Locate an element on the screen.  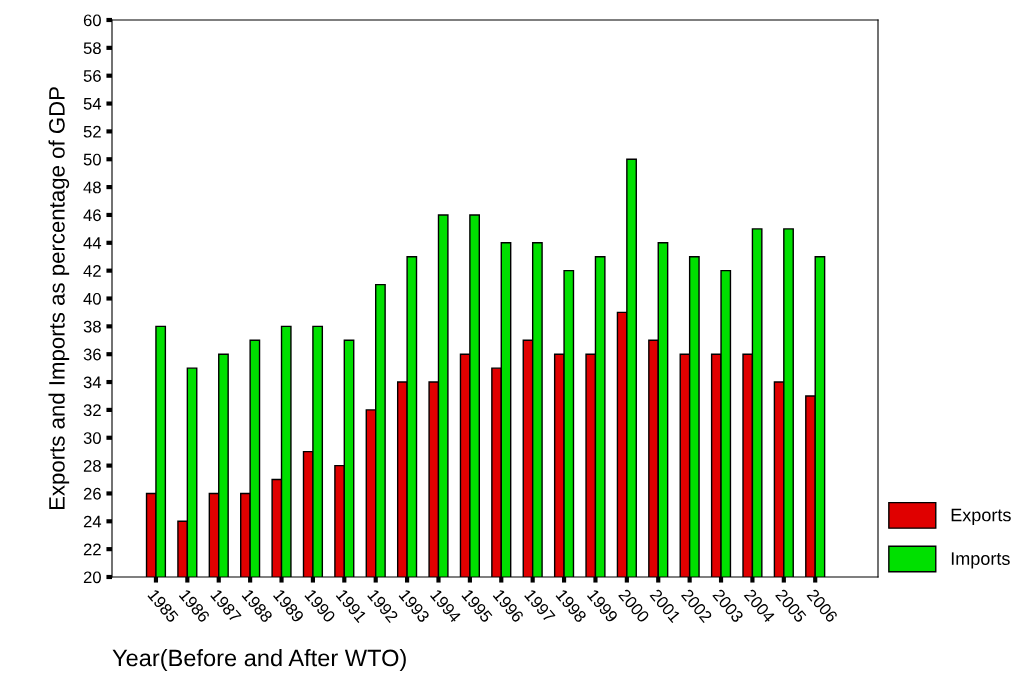
y-tick-label: 20 is located at coordinates (92, 577).